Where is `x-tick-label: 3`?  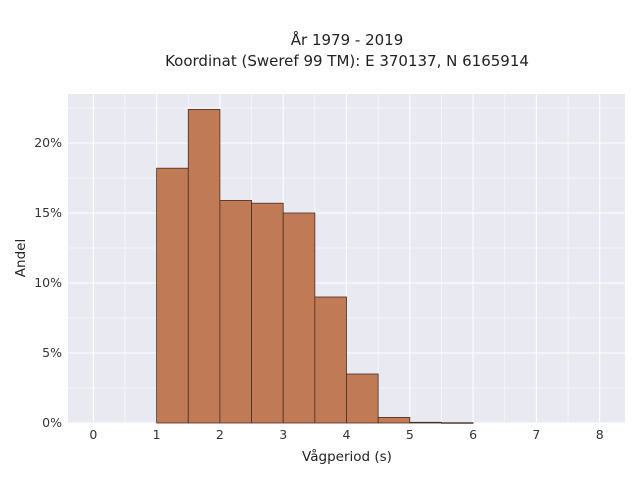
x-tick-label: 3 is located at coordinates (283, 434).